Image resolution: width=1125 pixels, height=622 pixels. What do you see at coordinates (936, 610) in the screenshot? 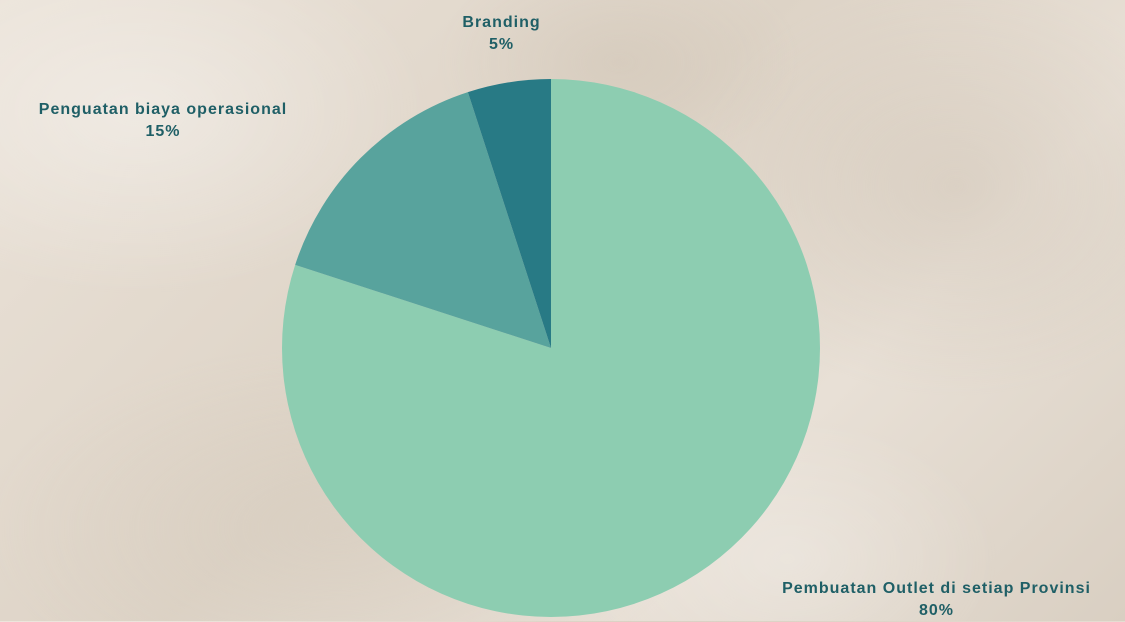
I see `slice-label-outlet-value: 80%` at bounding box center [936, 610].